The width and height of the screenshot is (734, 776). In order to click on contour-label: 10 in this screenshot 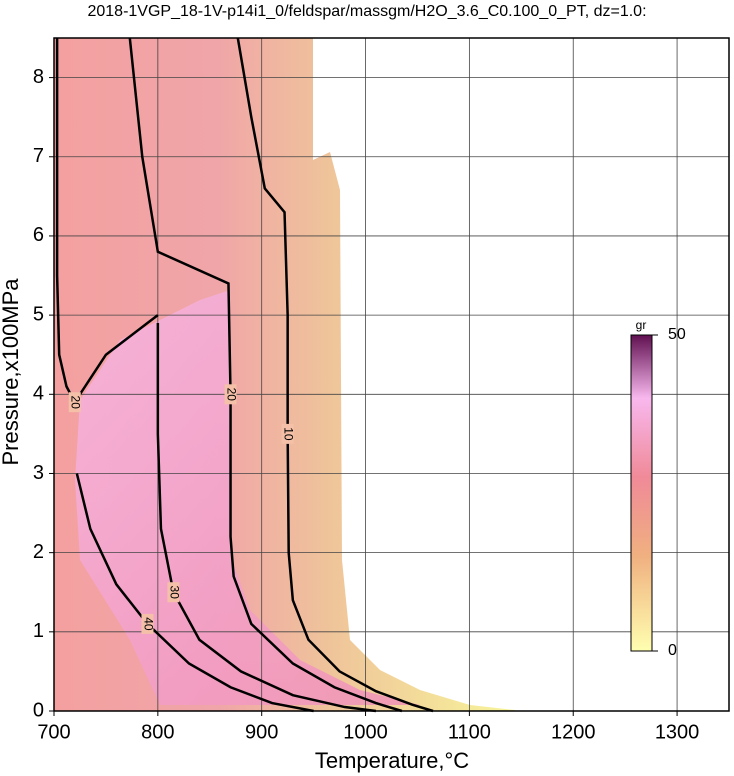, I will do `click(288, 434)`.